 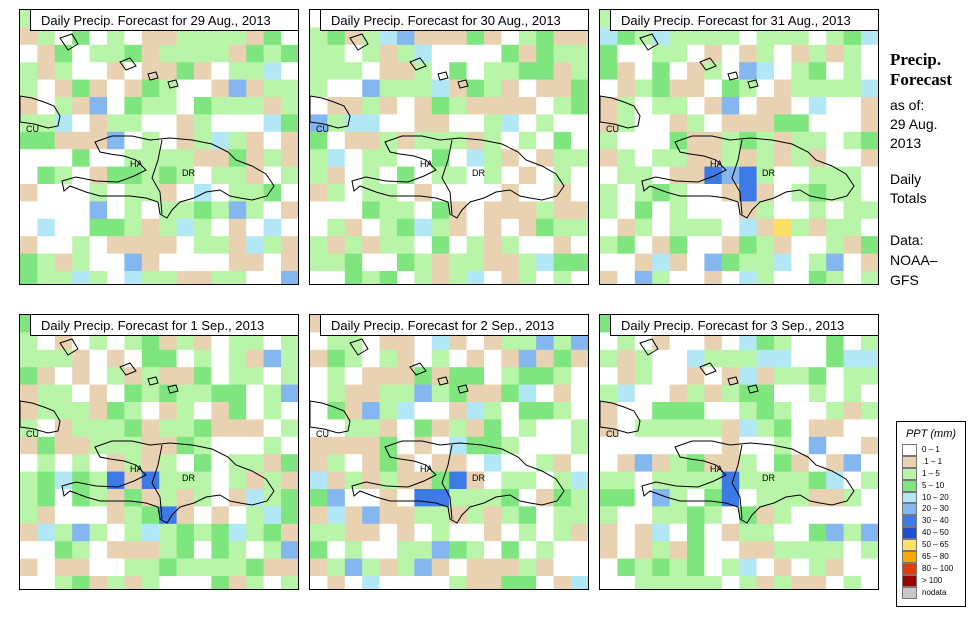 What do you see at coordinates (931, 557) in the screenshot?
I see `legend-item: 65 – 80` at bounding box center [931, 557].